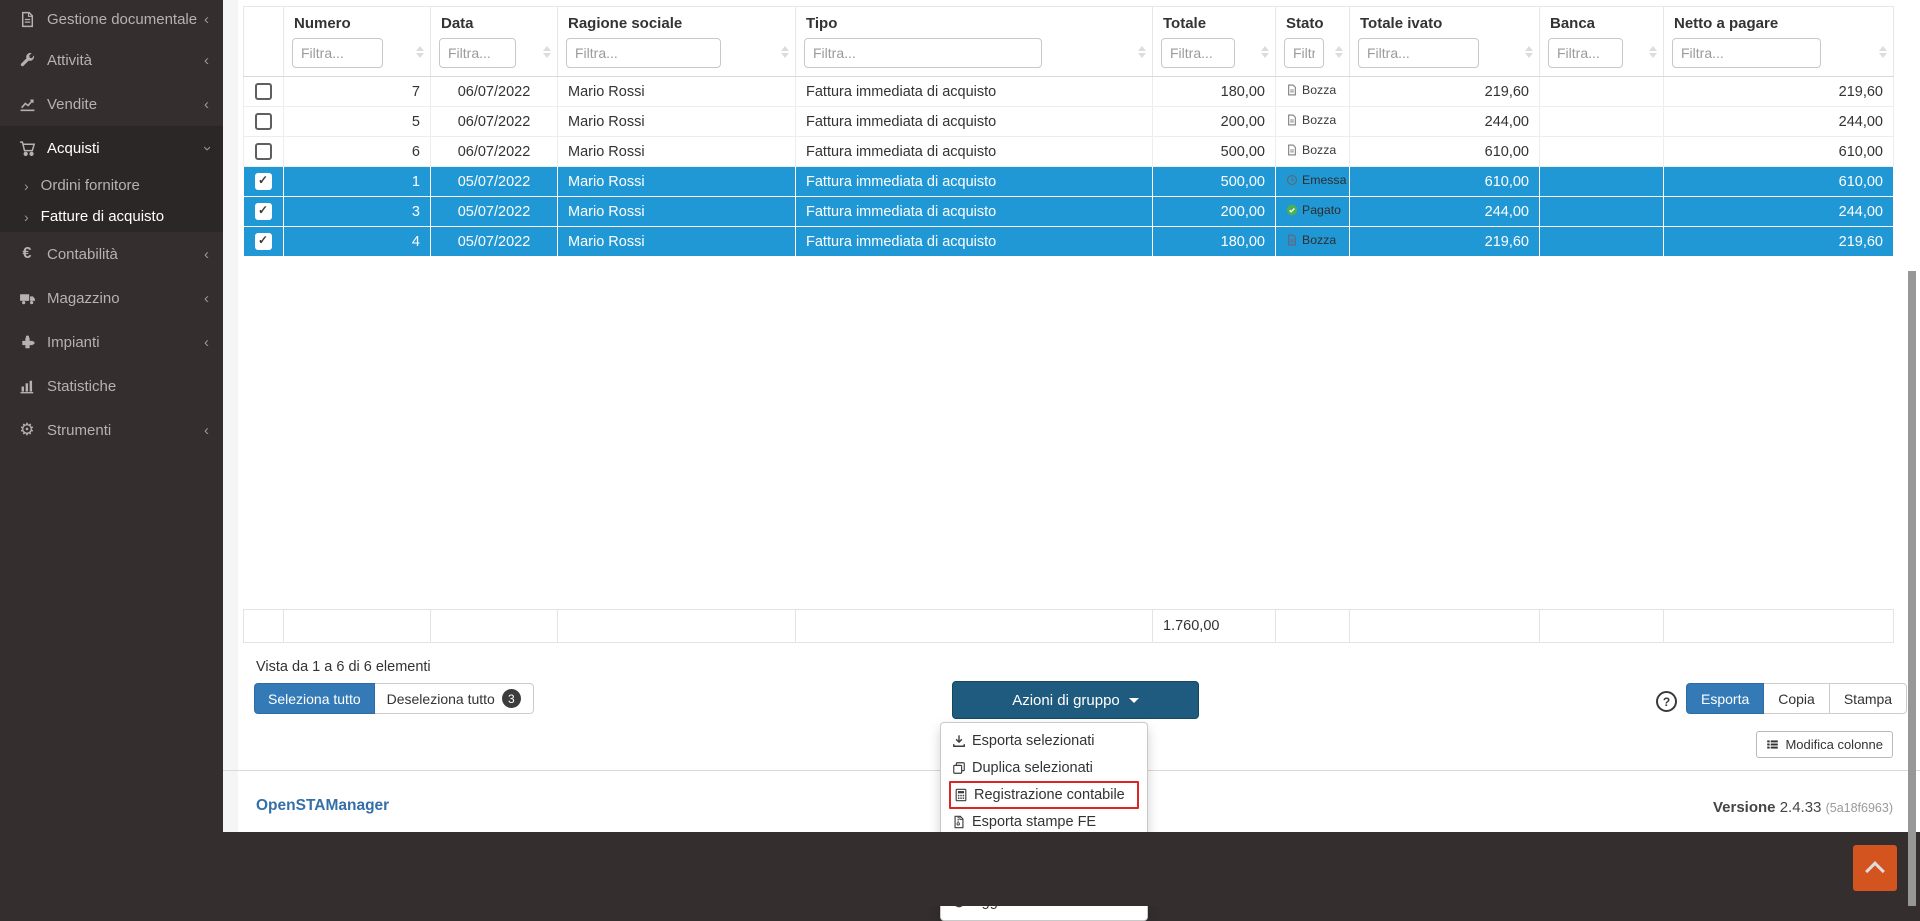 This screenshot has width=1920, height=921. I want to click on deselect-all-button: Deseleziona tutto 3, so click(454, 698).